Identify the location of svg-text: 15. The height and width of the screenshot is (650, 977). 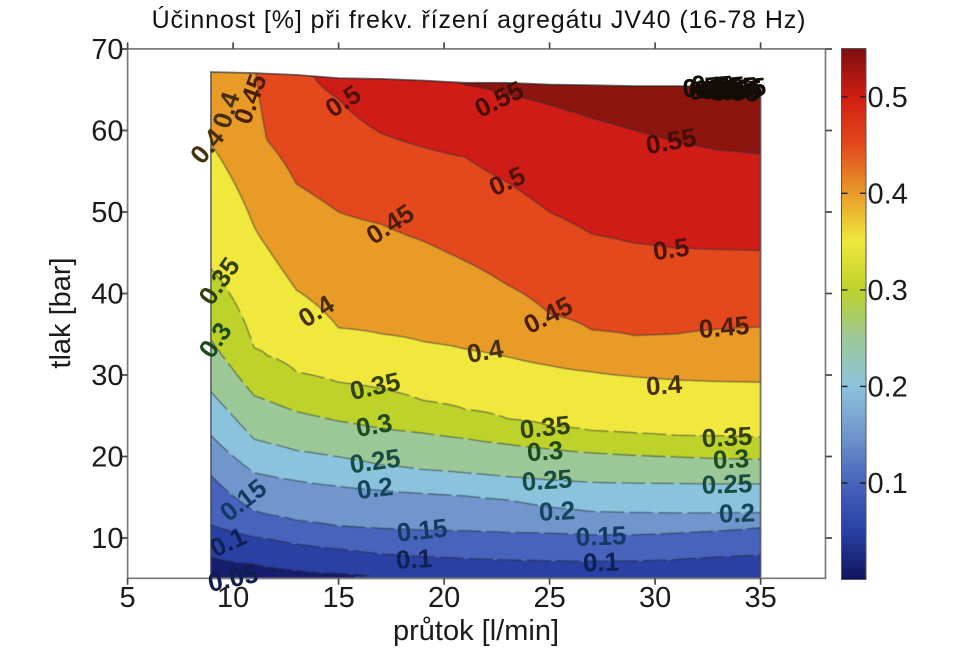
(338, 598).